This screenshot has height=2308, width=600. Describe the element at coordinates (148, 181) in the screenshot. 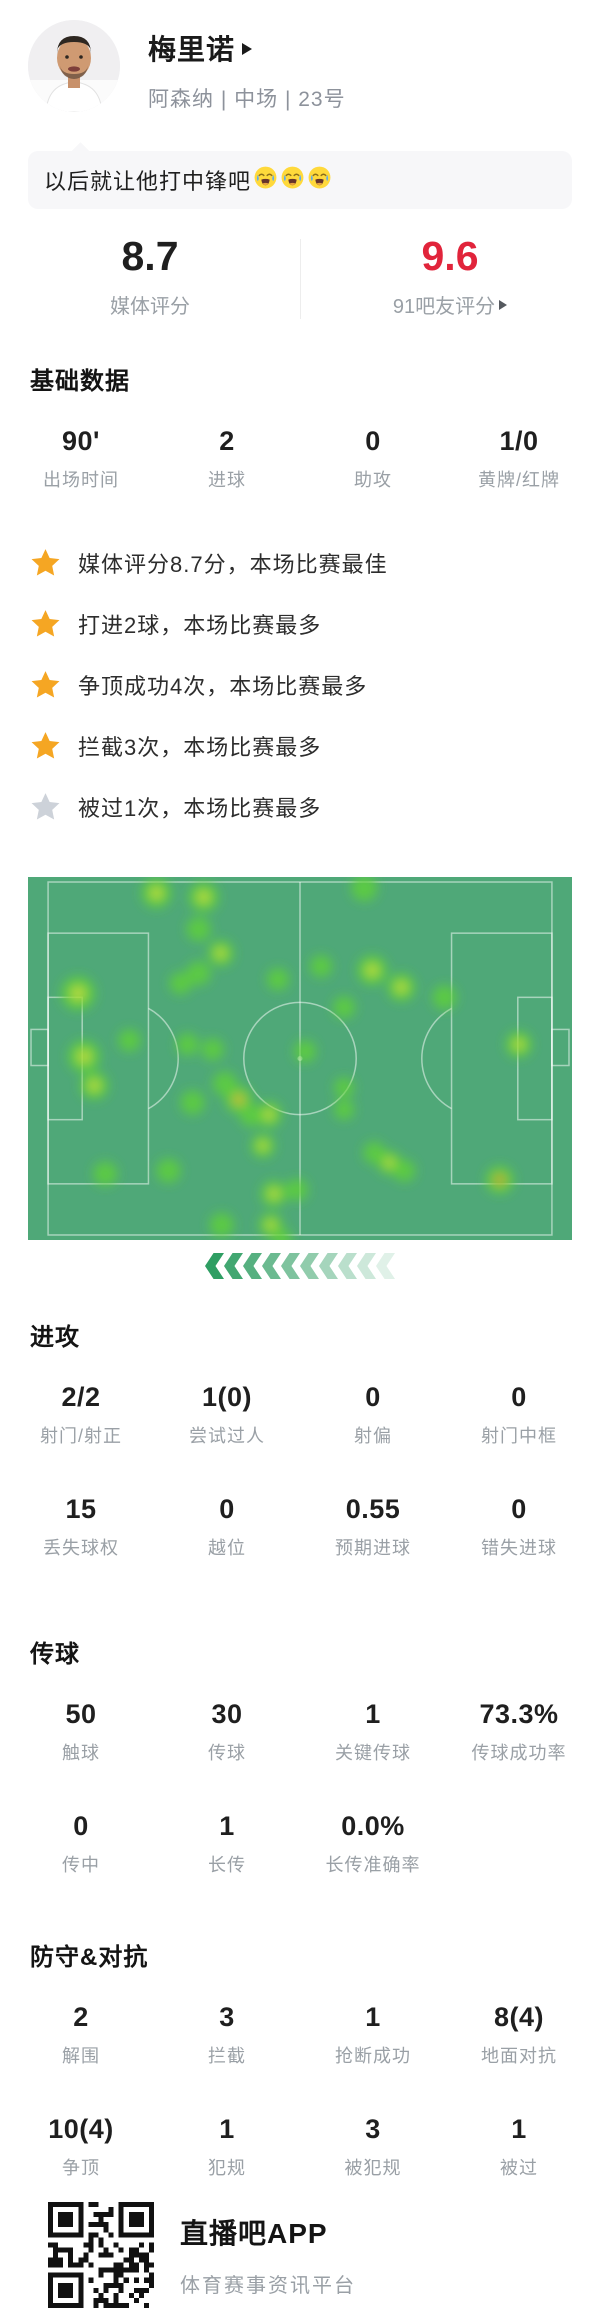

I see `comment-text: 以后就让他打中锋吧` at that location.